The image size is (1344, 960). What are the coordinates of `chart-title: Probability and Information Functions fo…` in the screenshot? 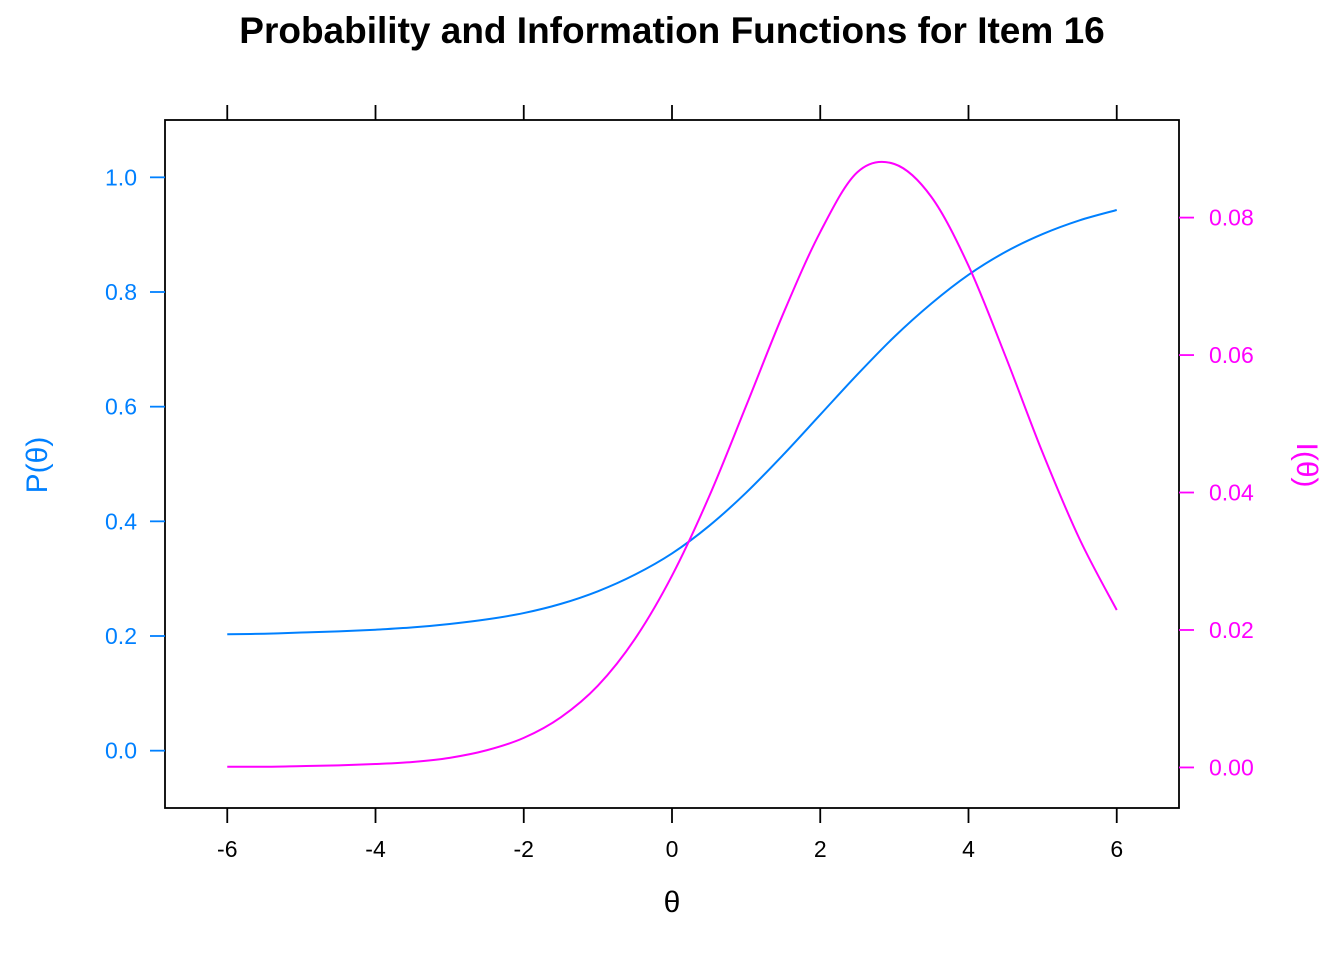 It's located at (671, 30).